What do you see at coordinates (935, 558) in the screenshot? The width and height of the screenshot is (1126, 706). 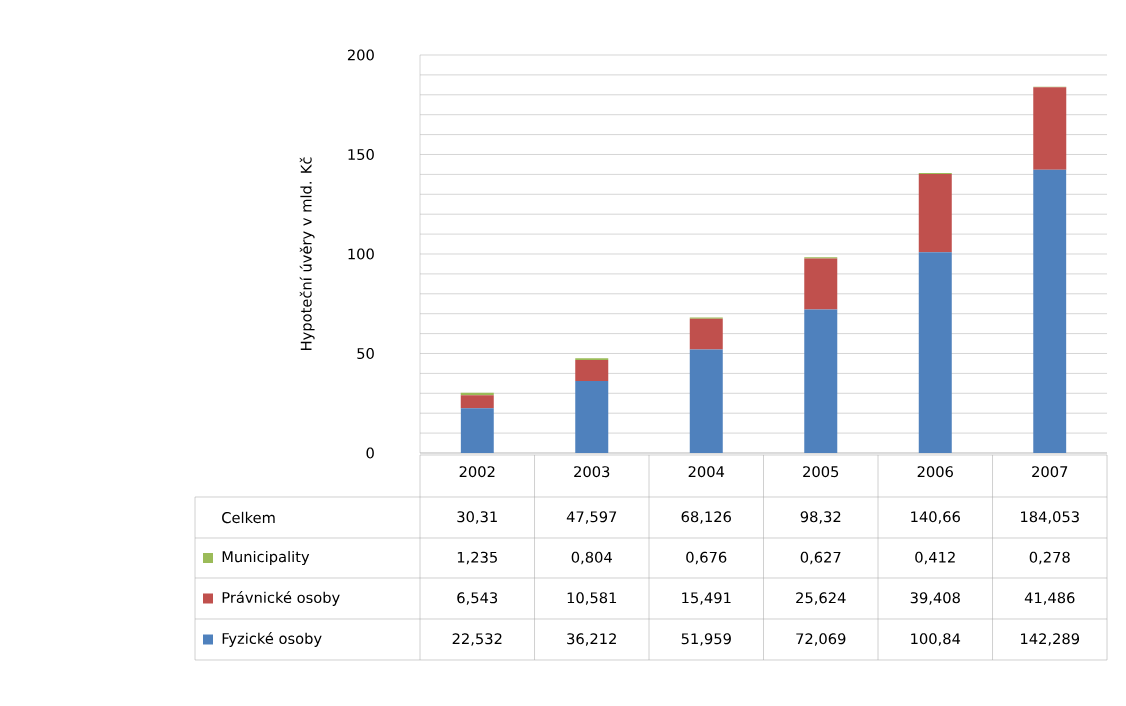 I see `data-label: 0,412` at bounding box center [935, 558].